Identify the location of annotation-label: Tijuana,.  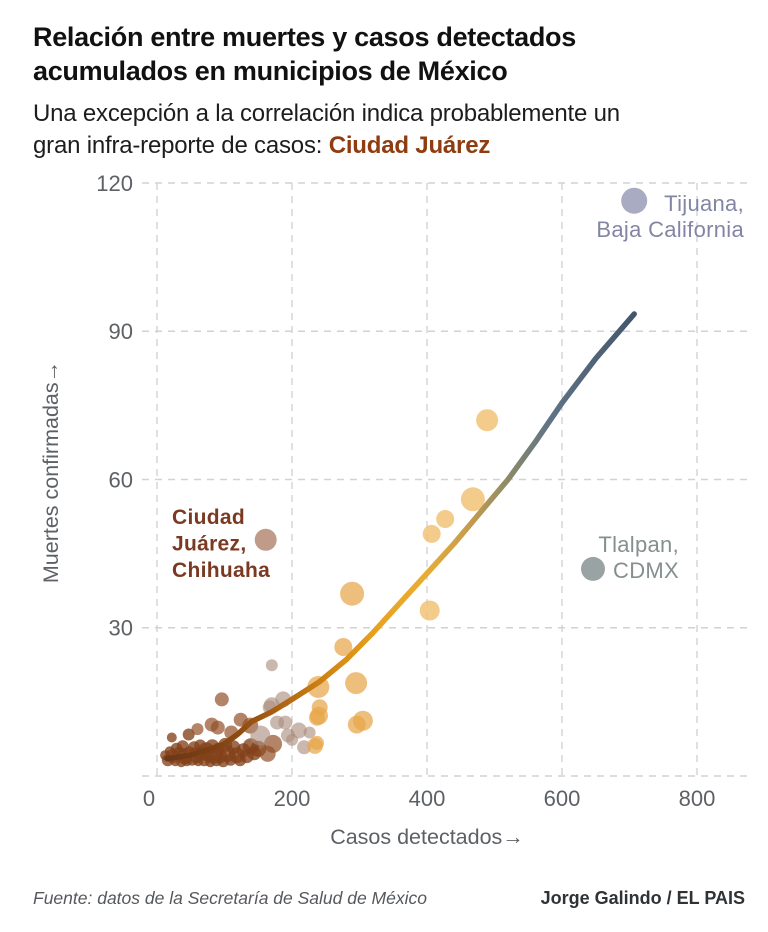
(704, 203).